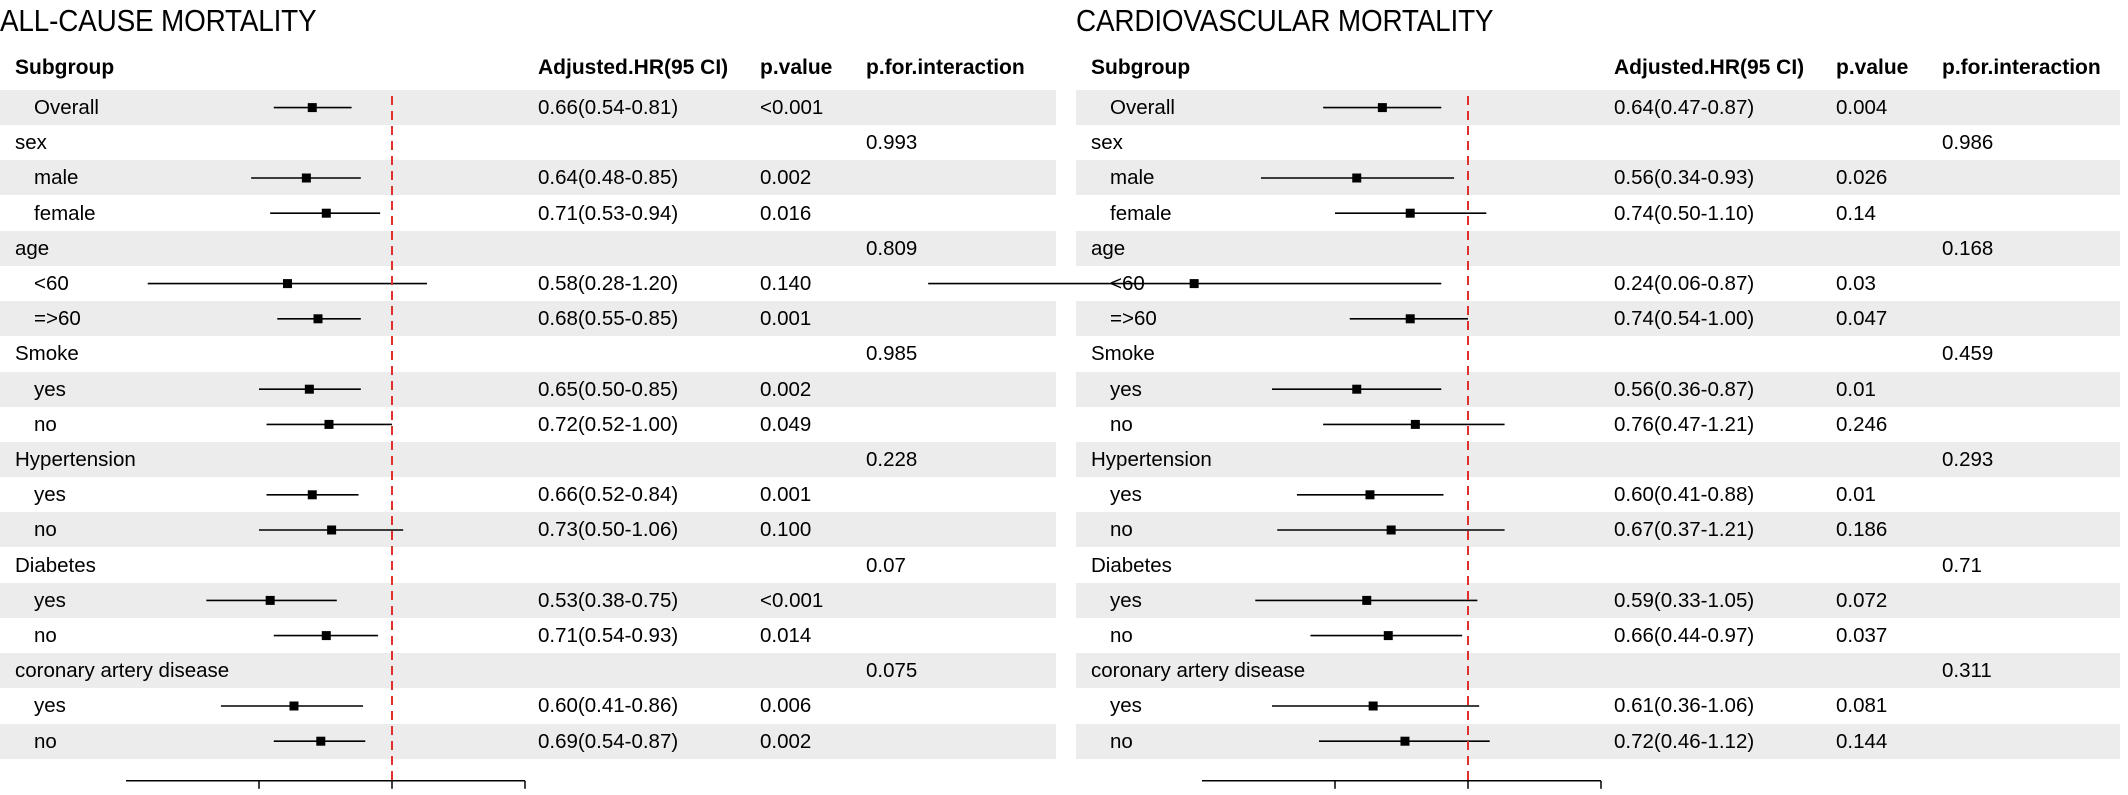 The width and height of the screenshot is (2128, 795). What do you see at coordinates (1862, 706) in the screenshot?
I see `p-value: 0.081` at bounding box center [1862, 706].